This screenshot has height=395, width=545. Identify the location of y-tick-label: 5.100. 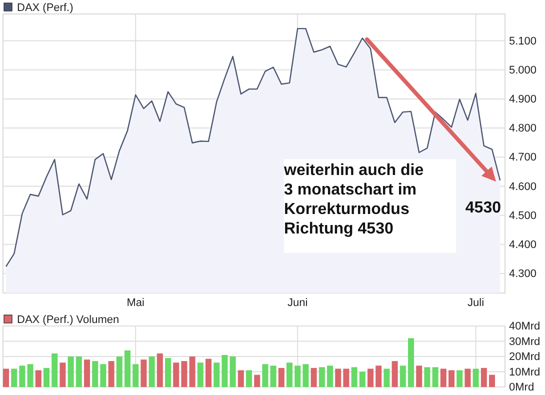
(523, 41).